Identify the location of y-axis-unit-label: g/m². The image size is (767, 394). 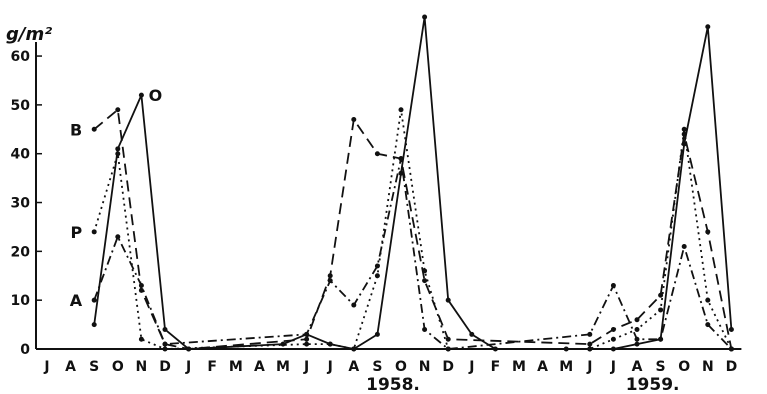
(29, 34).